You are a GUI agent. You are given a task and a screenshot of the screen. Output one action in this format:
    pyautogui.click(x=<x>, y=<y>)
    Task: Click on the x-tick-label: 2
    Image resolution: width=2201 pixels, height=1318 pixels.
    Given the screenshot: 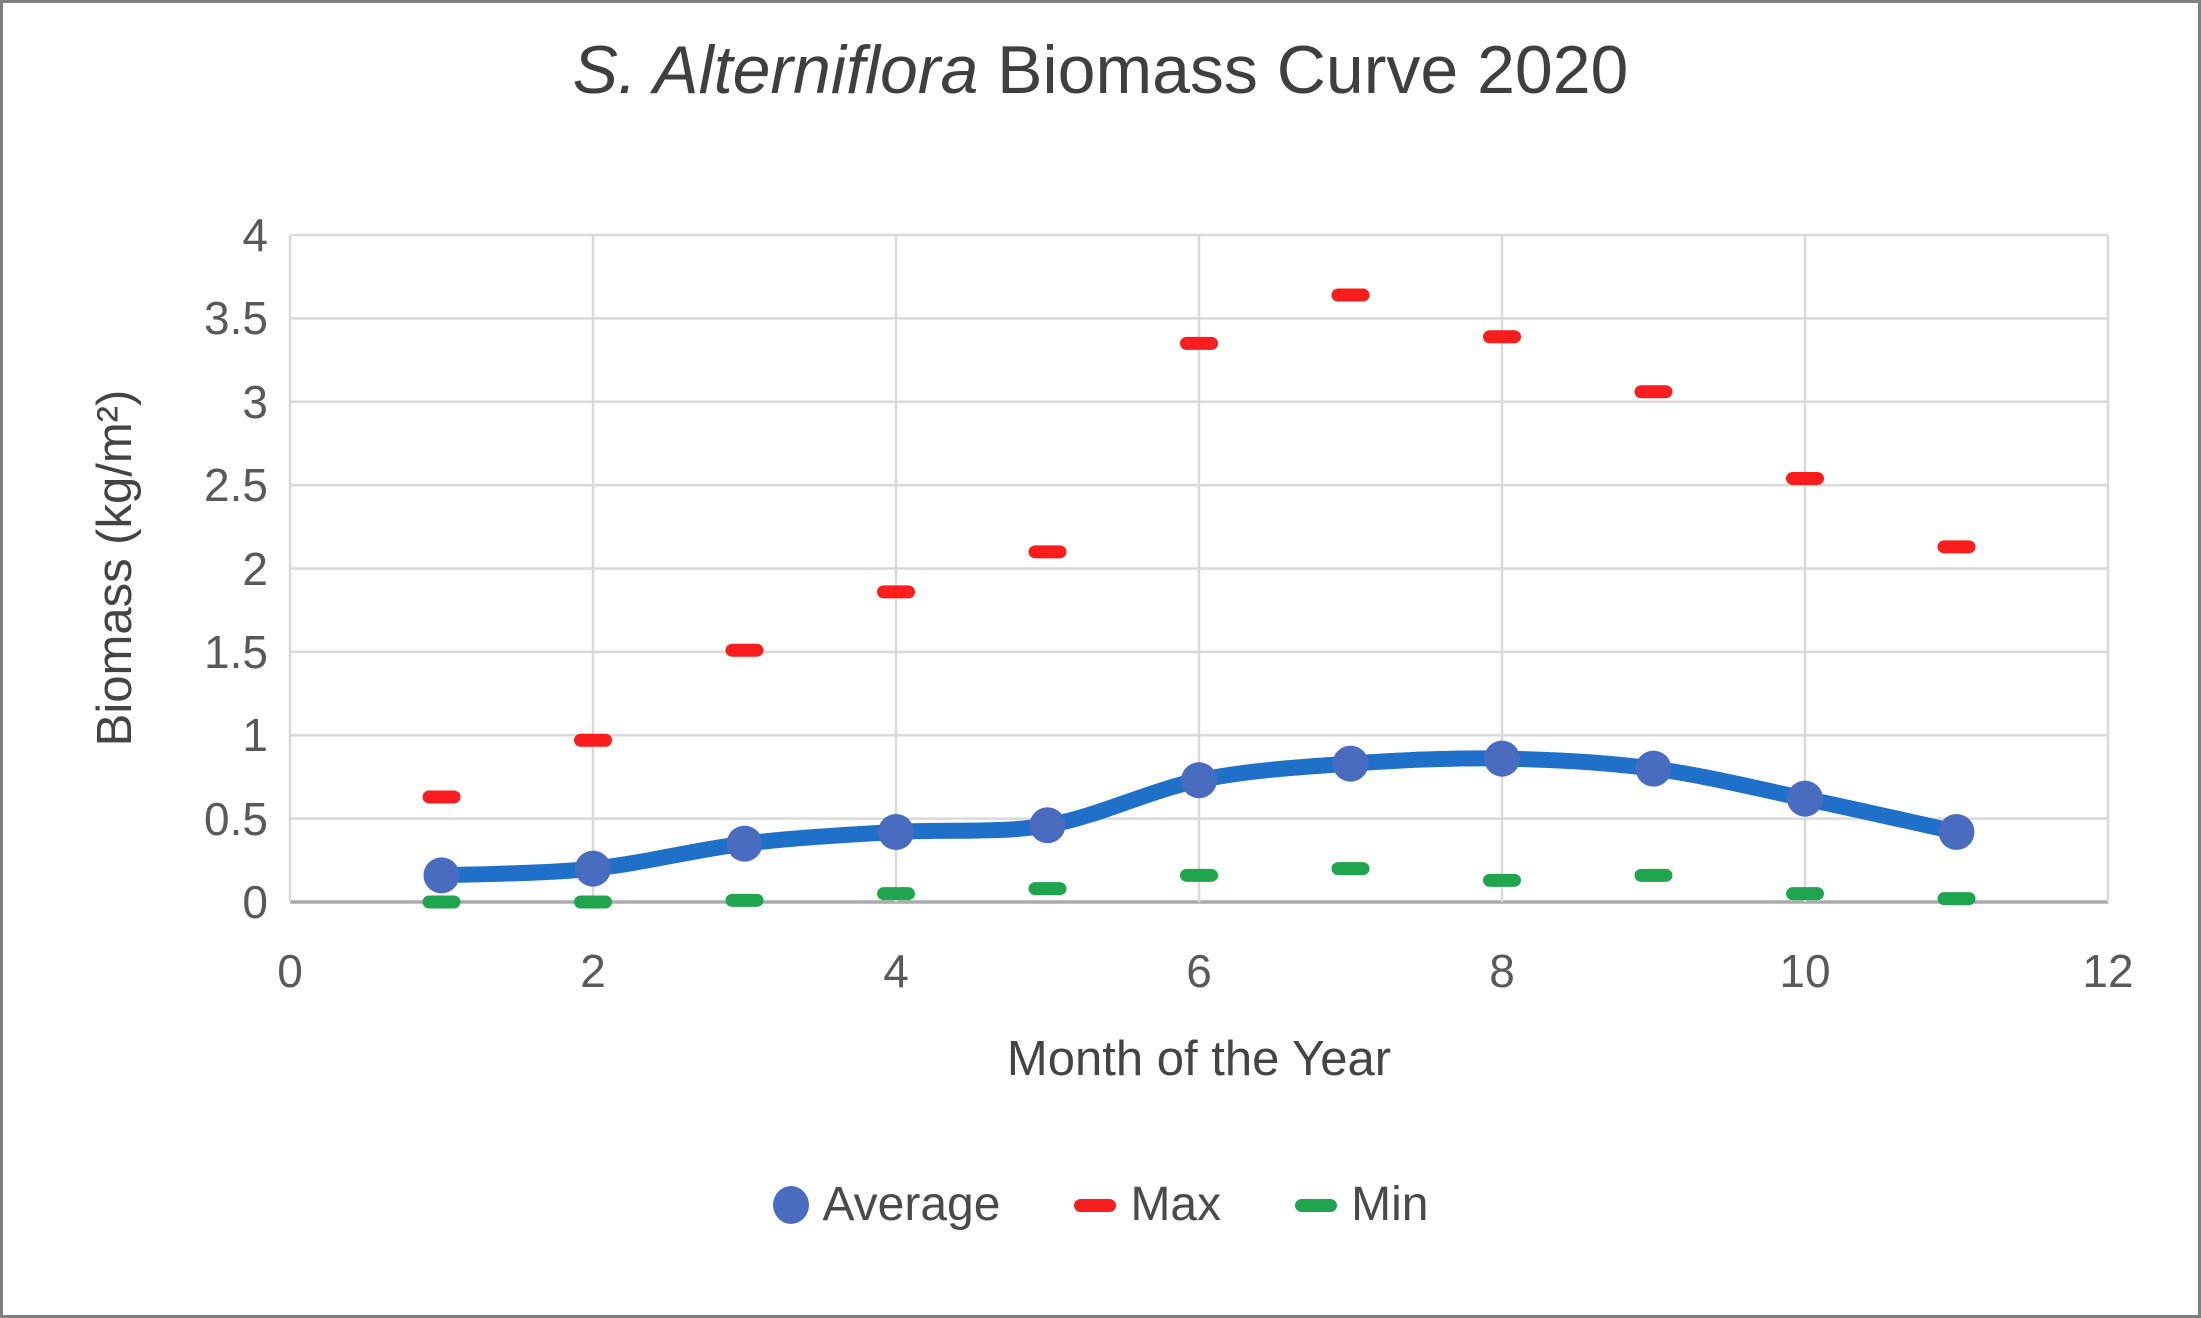 What is the action you would take?
    pyautogui.click(x=593, y=971)
    